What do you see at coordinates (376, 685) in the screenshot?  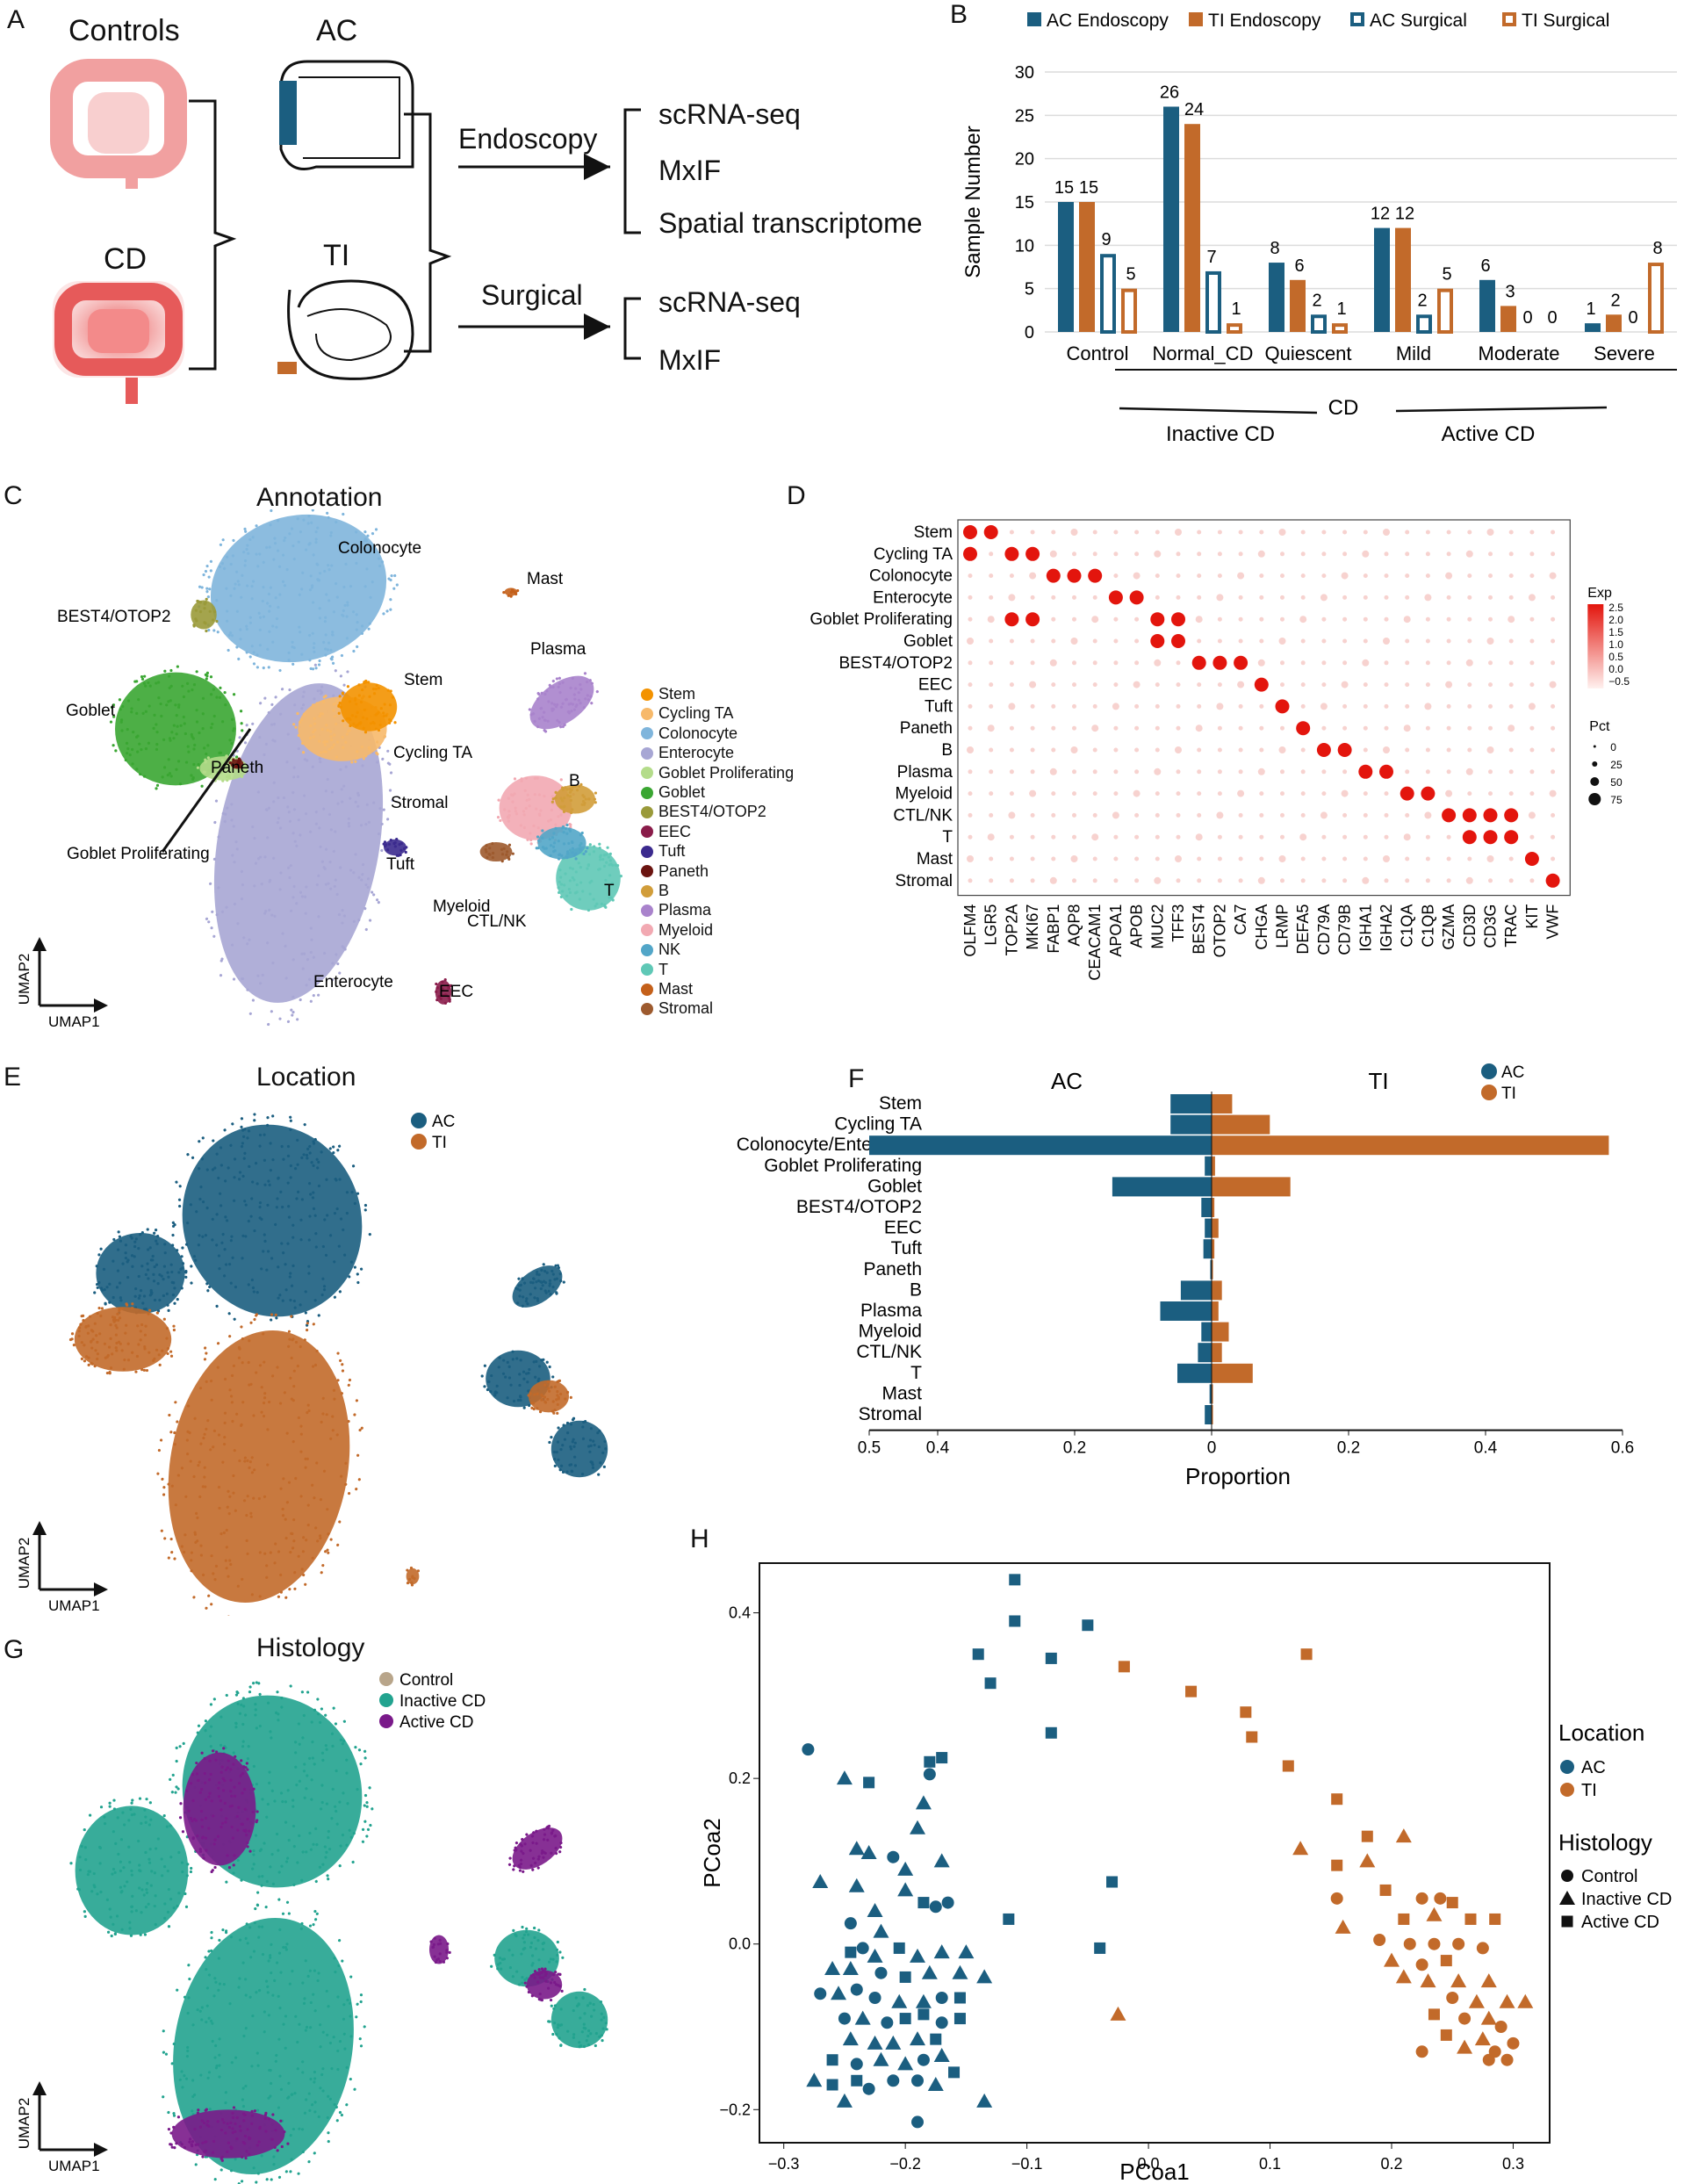 I see `cluster-stem-point` at bounding box center [376, 685].